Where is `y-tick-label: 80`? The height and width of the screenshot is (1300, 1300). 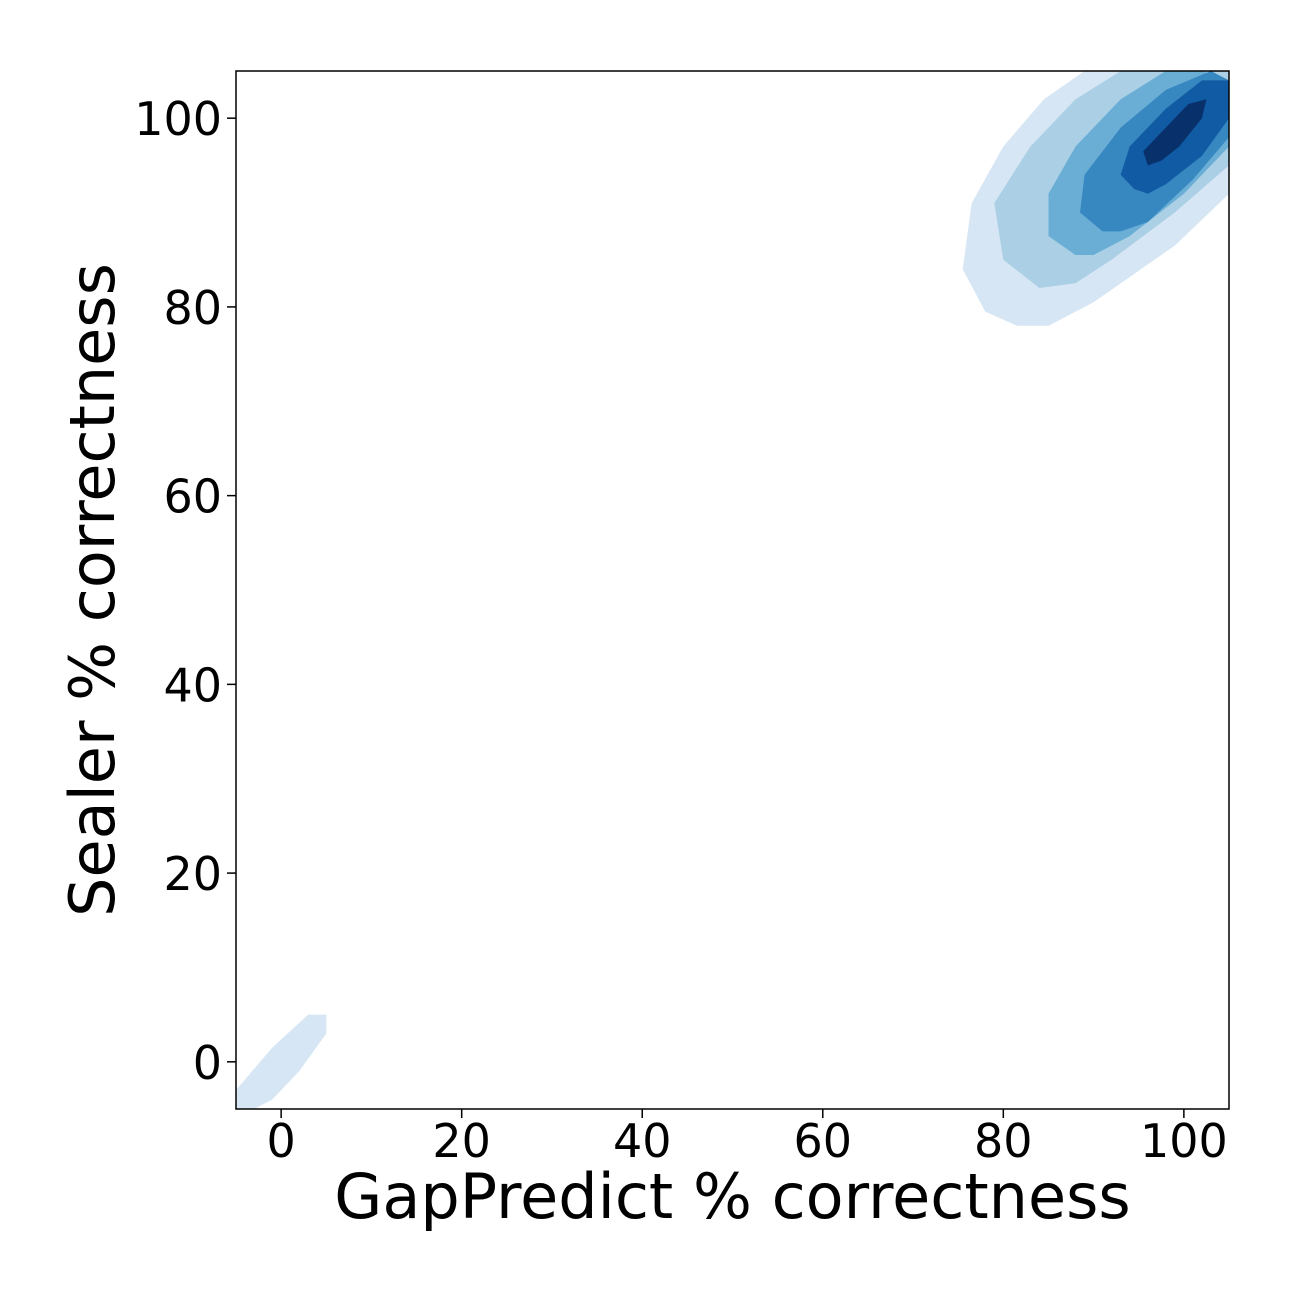
y-tick-label: 80 is located at coordinates (192, 308).